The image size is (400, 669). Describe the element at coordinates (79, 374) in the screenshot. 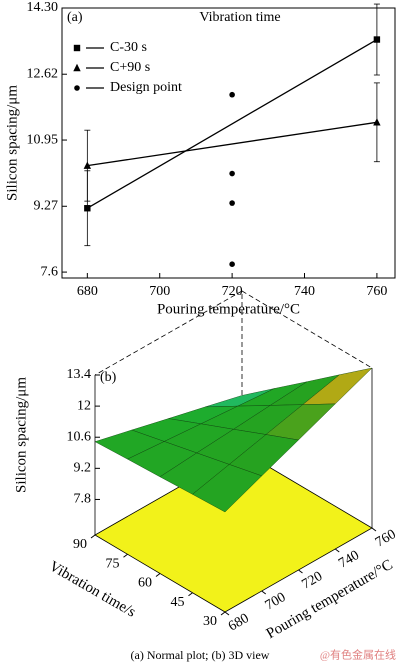

I see `z-tick-label: 13.4` at that location.